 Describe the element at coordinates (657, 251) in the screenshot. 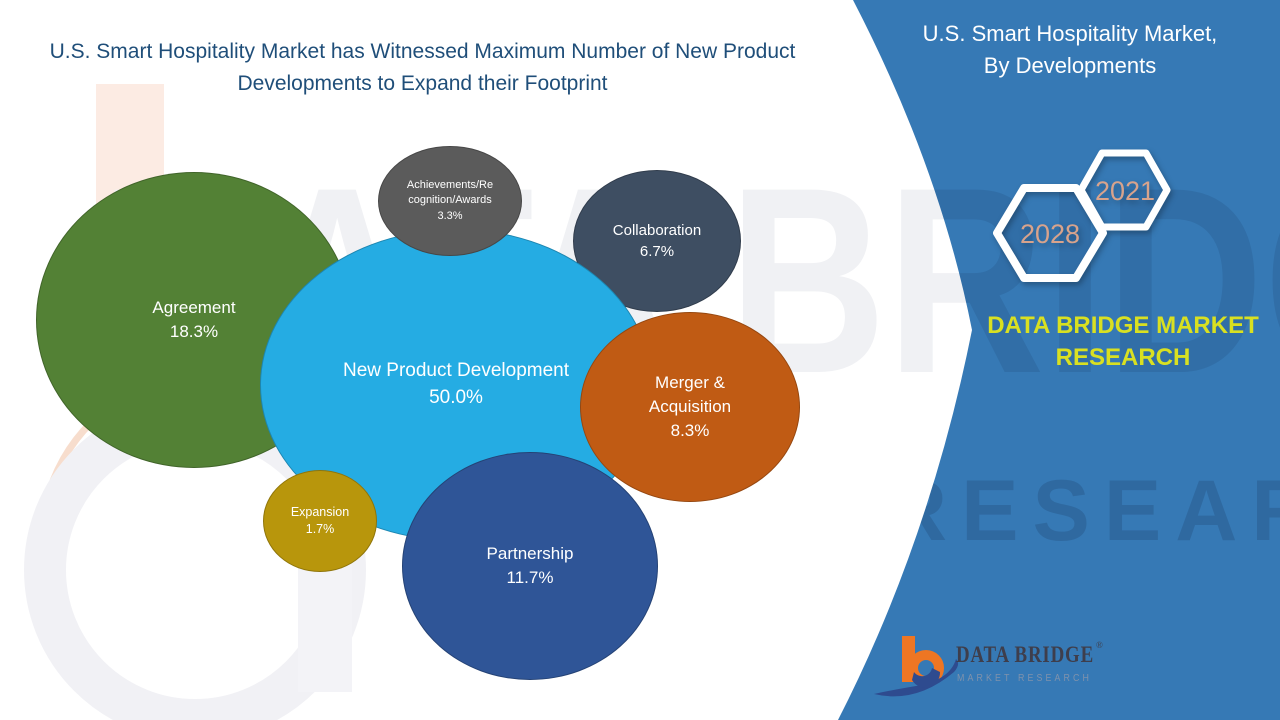

I see `bubble-label-line: 6.7%` at that location.